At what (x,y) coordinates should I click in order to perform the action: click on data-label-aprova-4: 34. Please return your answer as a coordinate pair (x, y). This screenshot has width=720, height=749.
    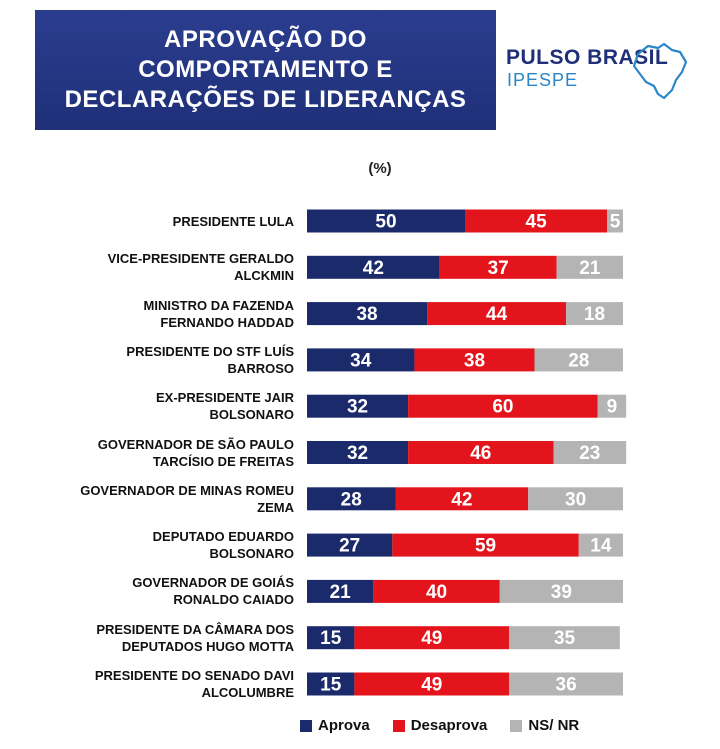
    Looking at the image, I should click on (361, 360).